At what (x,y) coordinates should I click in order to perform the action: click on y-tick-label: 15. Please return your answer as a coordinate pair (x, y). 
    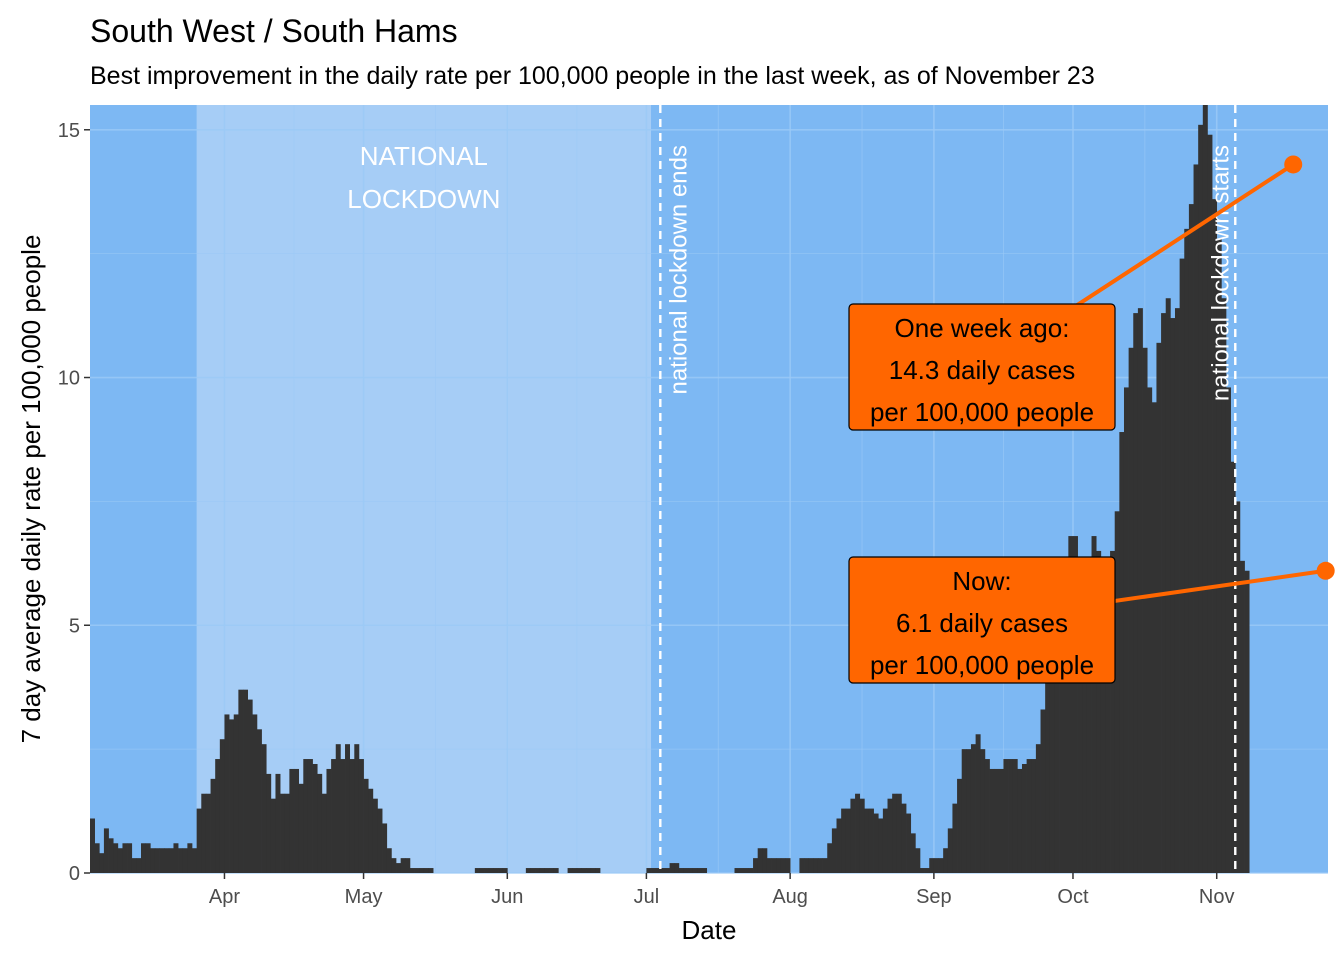
    Looking at the image, I should click on (69, 131).